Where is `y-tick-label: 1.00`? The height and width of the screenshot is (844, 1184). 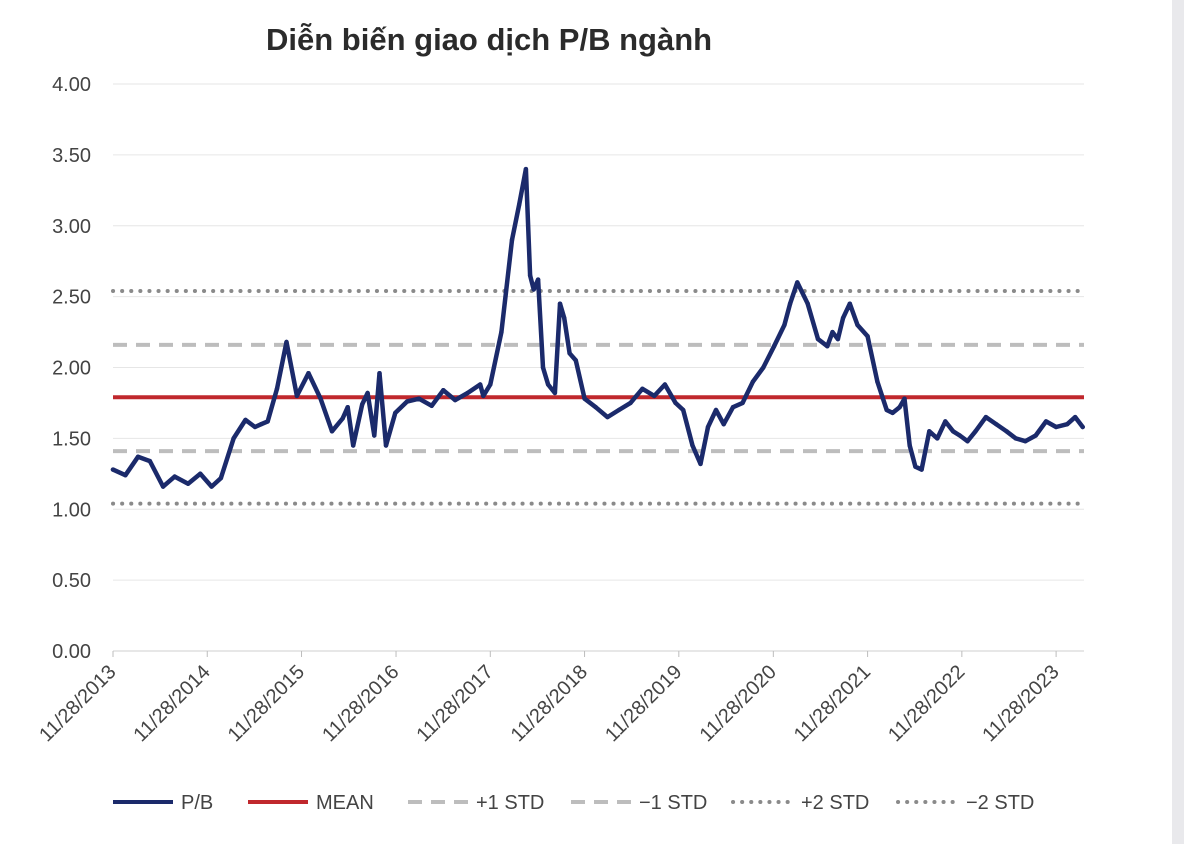
y-tick-label: 1.00 is located at coordinates (71, 510).